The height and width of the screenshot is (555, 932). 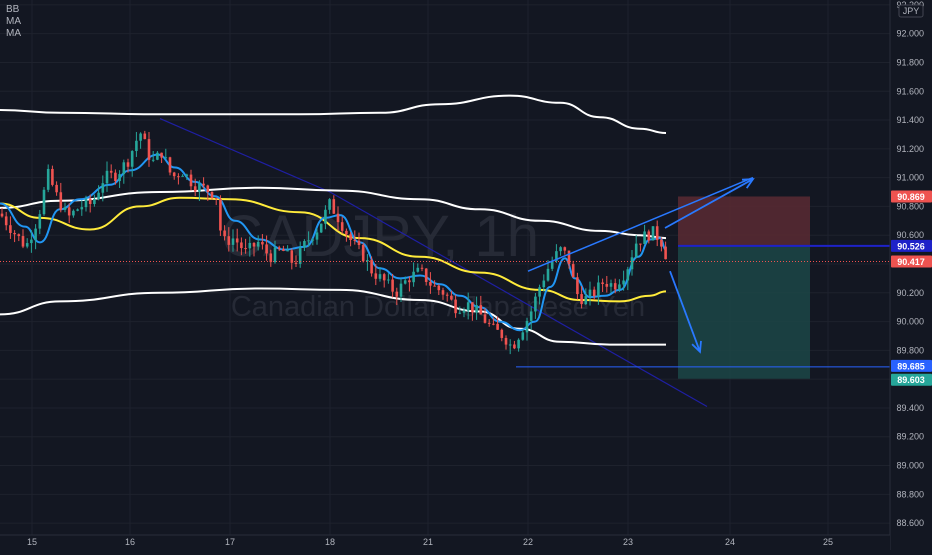 What do you see at coordinates (333, 114) in the screenshot?
I see `bollinger-upper-band` at bounding box center [333, 114].